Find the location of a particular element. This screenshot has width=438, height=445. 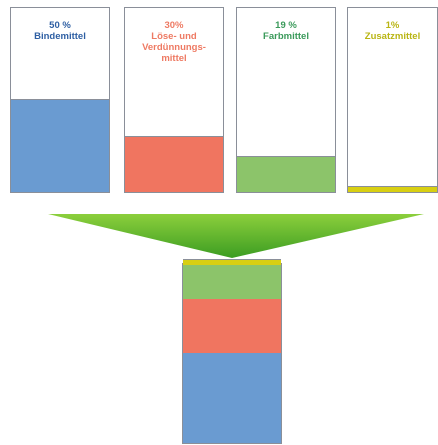

name-pigment: Farbmittel is located at coordinates (286, 36).